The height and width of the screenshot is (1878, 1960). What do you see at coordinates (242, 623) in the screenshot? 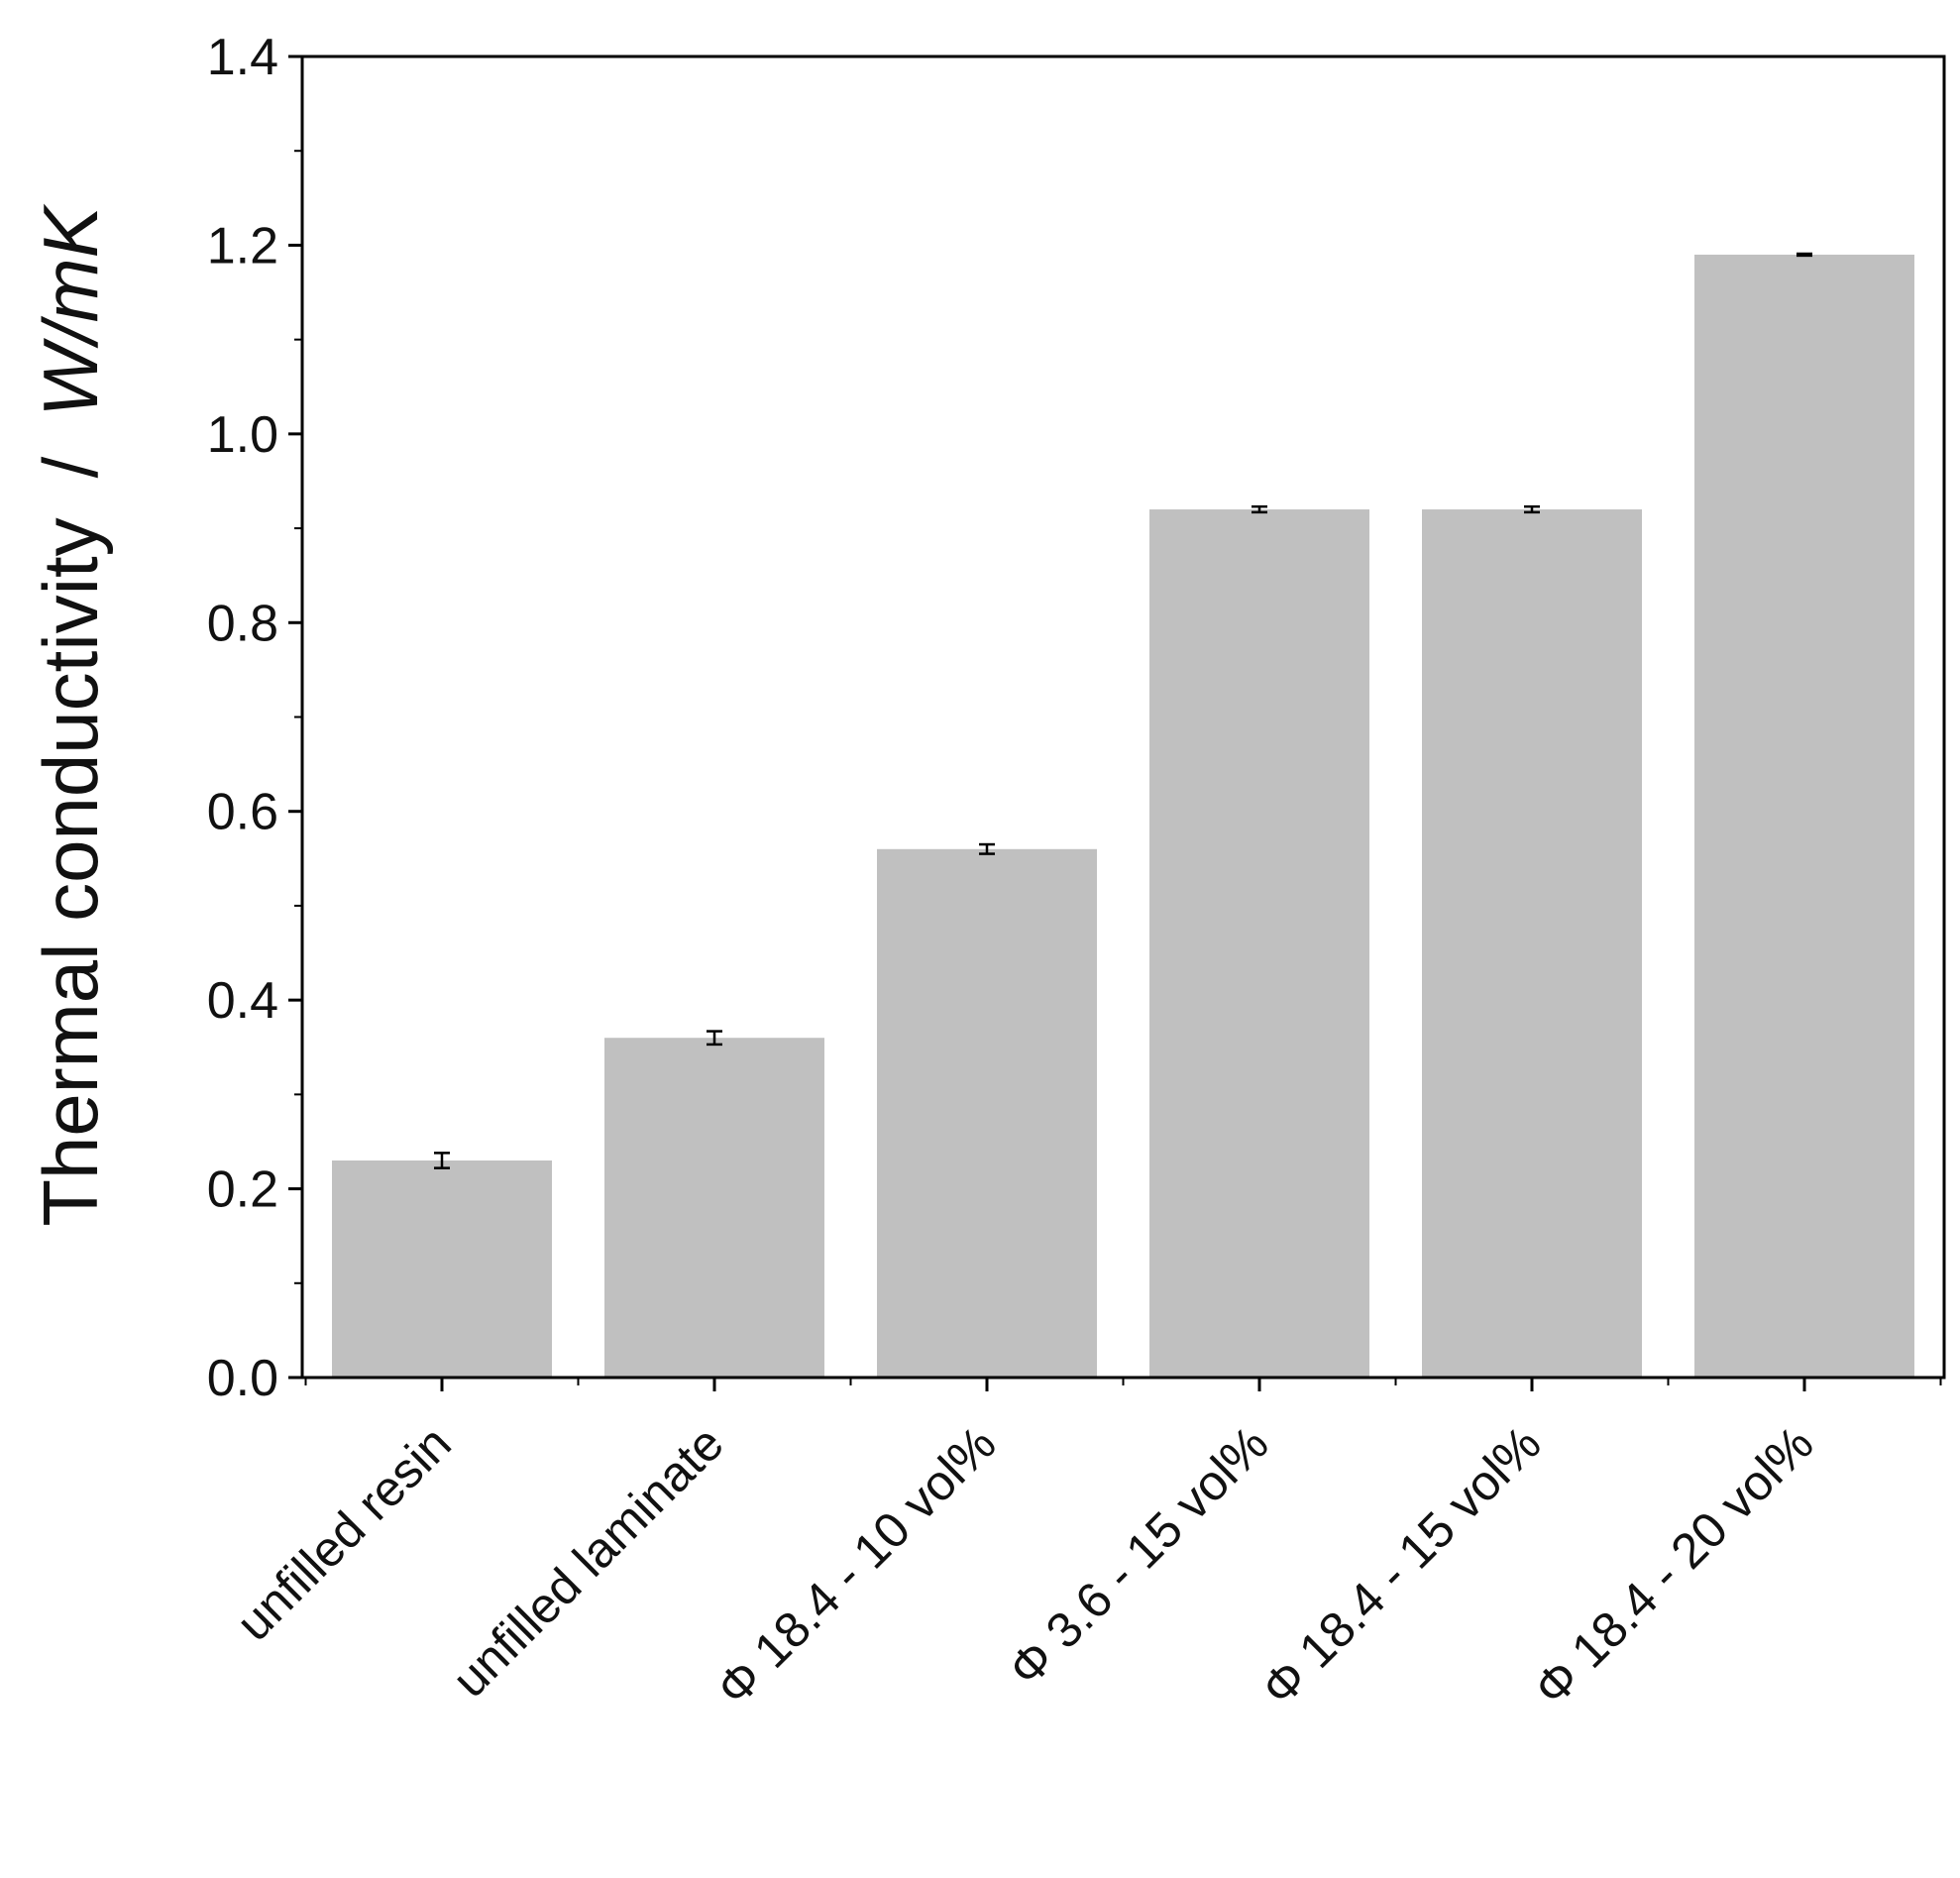
I see `y-tick-label: 0.8` at bounding box center [242, 623].